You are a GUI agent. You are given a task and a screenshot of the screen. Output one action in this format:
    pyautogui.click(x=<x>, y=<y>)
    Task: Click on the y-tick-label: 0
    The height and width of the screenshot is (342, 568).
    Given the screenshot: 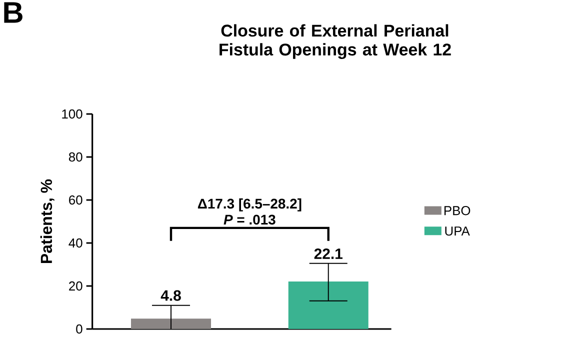 What is the action you would take?
    pyautogui.click(x=79, y=329)
    